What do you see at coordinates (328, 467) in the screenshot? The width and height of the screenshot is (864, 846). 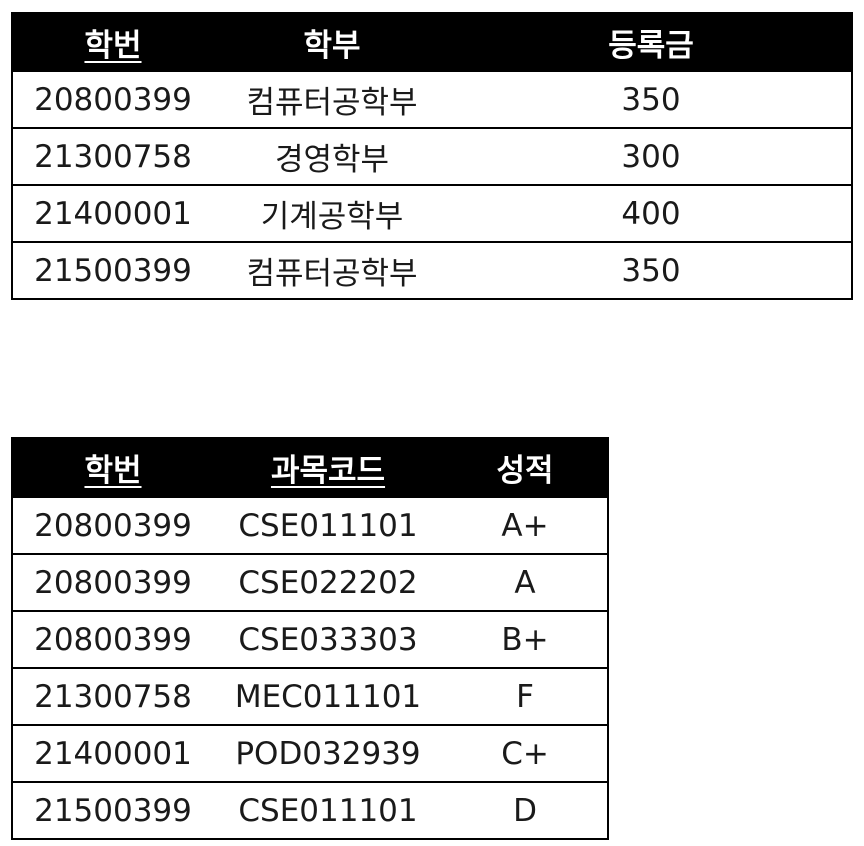 I see `header-course-code: 과목코드` at bounding box center [328, 467].